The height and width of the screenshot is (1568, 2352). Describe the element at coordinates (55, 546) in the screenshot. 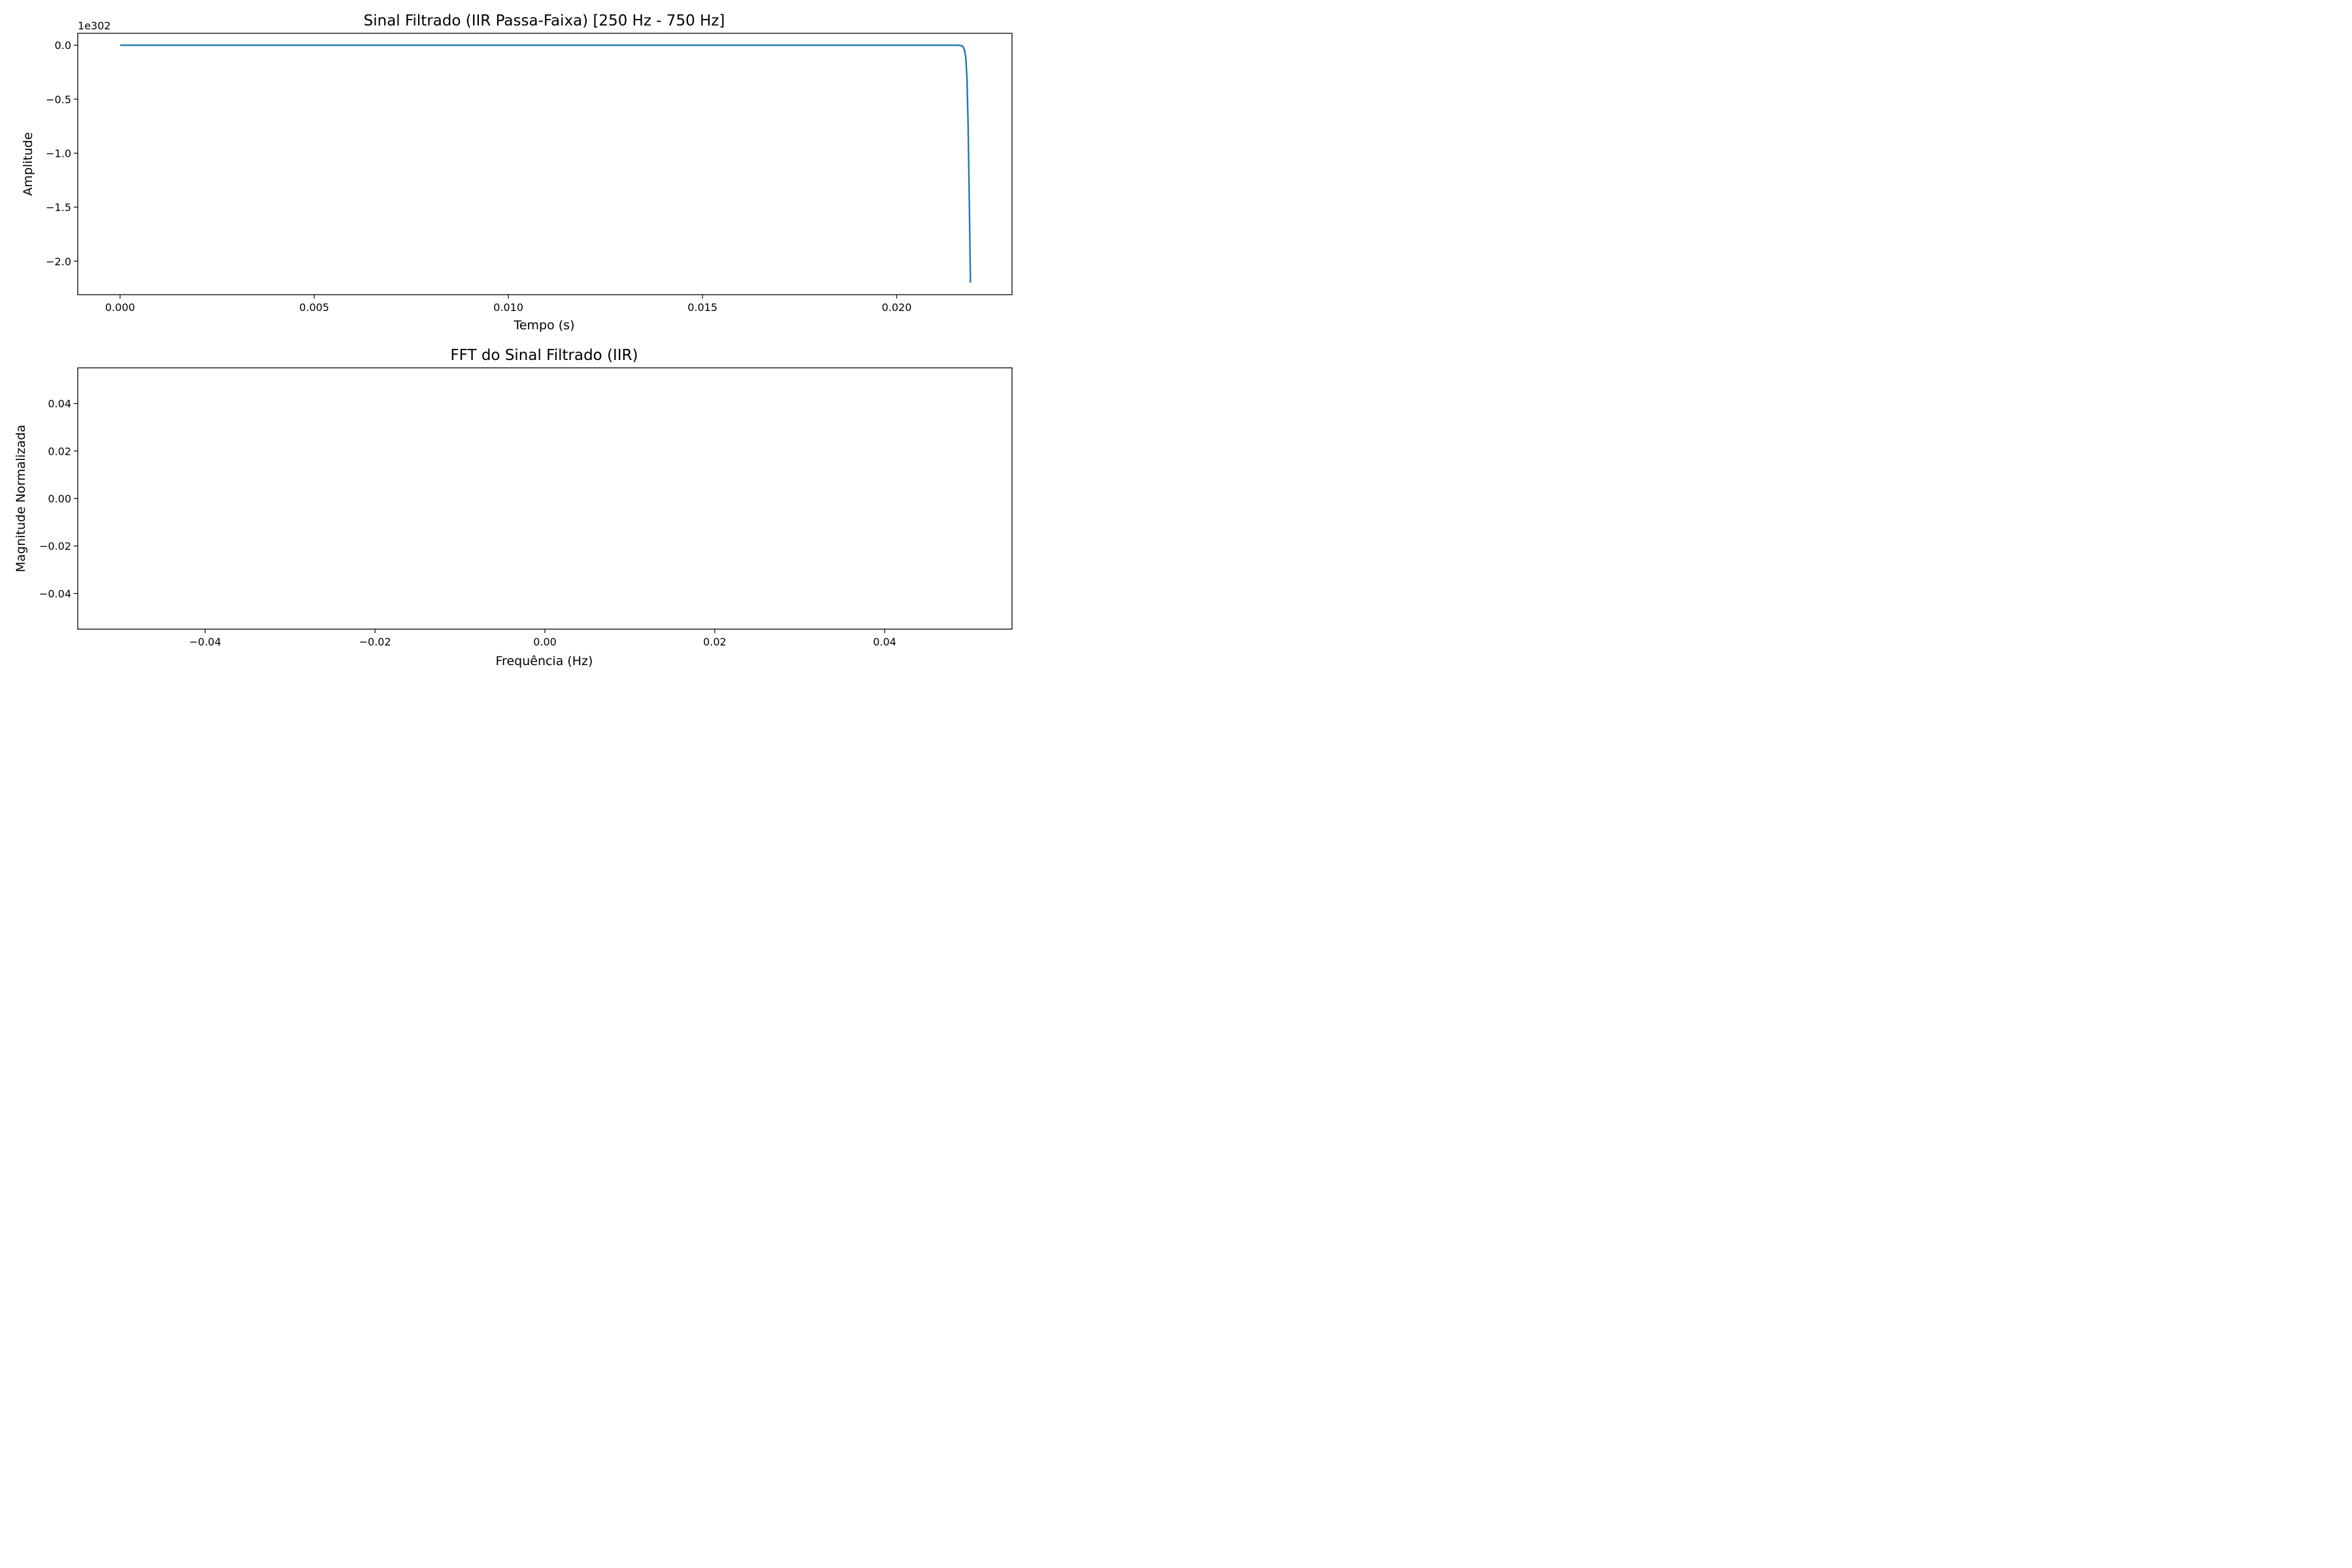

I see `y-tick-label: −0.02` at that location.